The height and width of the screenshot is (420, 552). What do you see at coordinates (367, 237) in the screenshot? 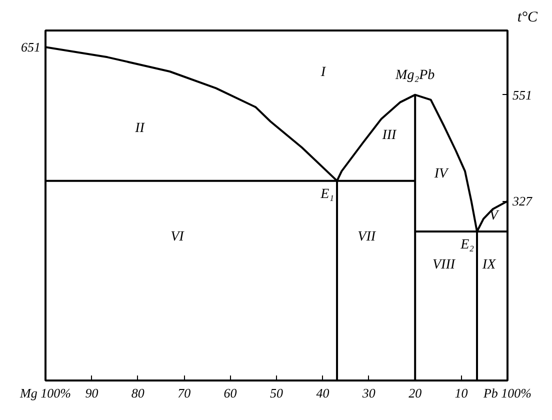
I see `annotation: VII` at bounding box center [367, 237].